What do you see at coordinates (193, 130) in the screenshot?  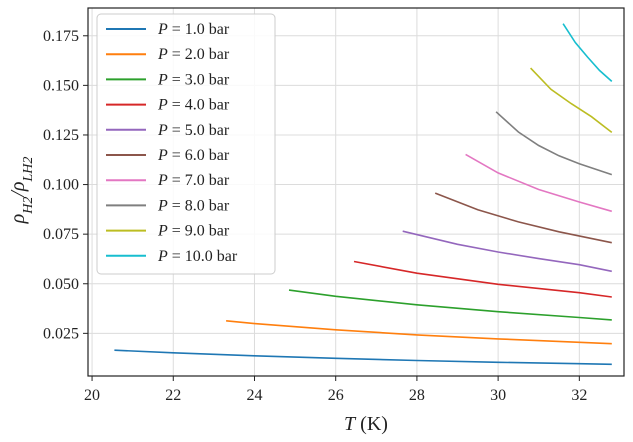 I see `legend-entry-label: P = 5.0 bar` at bounding box center [193, 130].